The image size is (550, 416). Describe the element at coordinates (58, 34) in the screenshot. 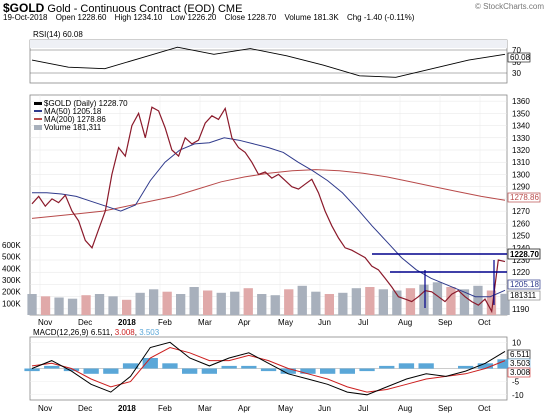

I see `rsi-label: RSI(14) 60.08` at that location.